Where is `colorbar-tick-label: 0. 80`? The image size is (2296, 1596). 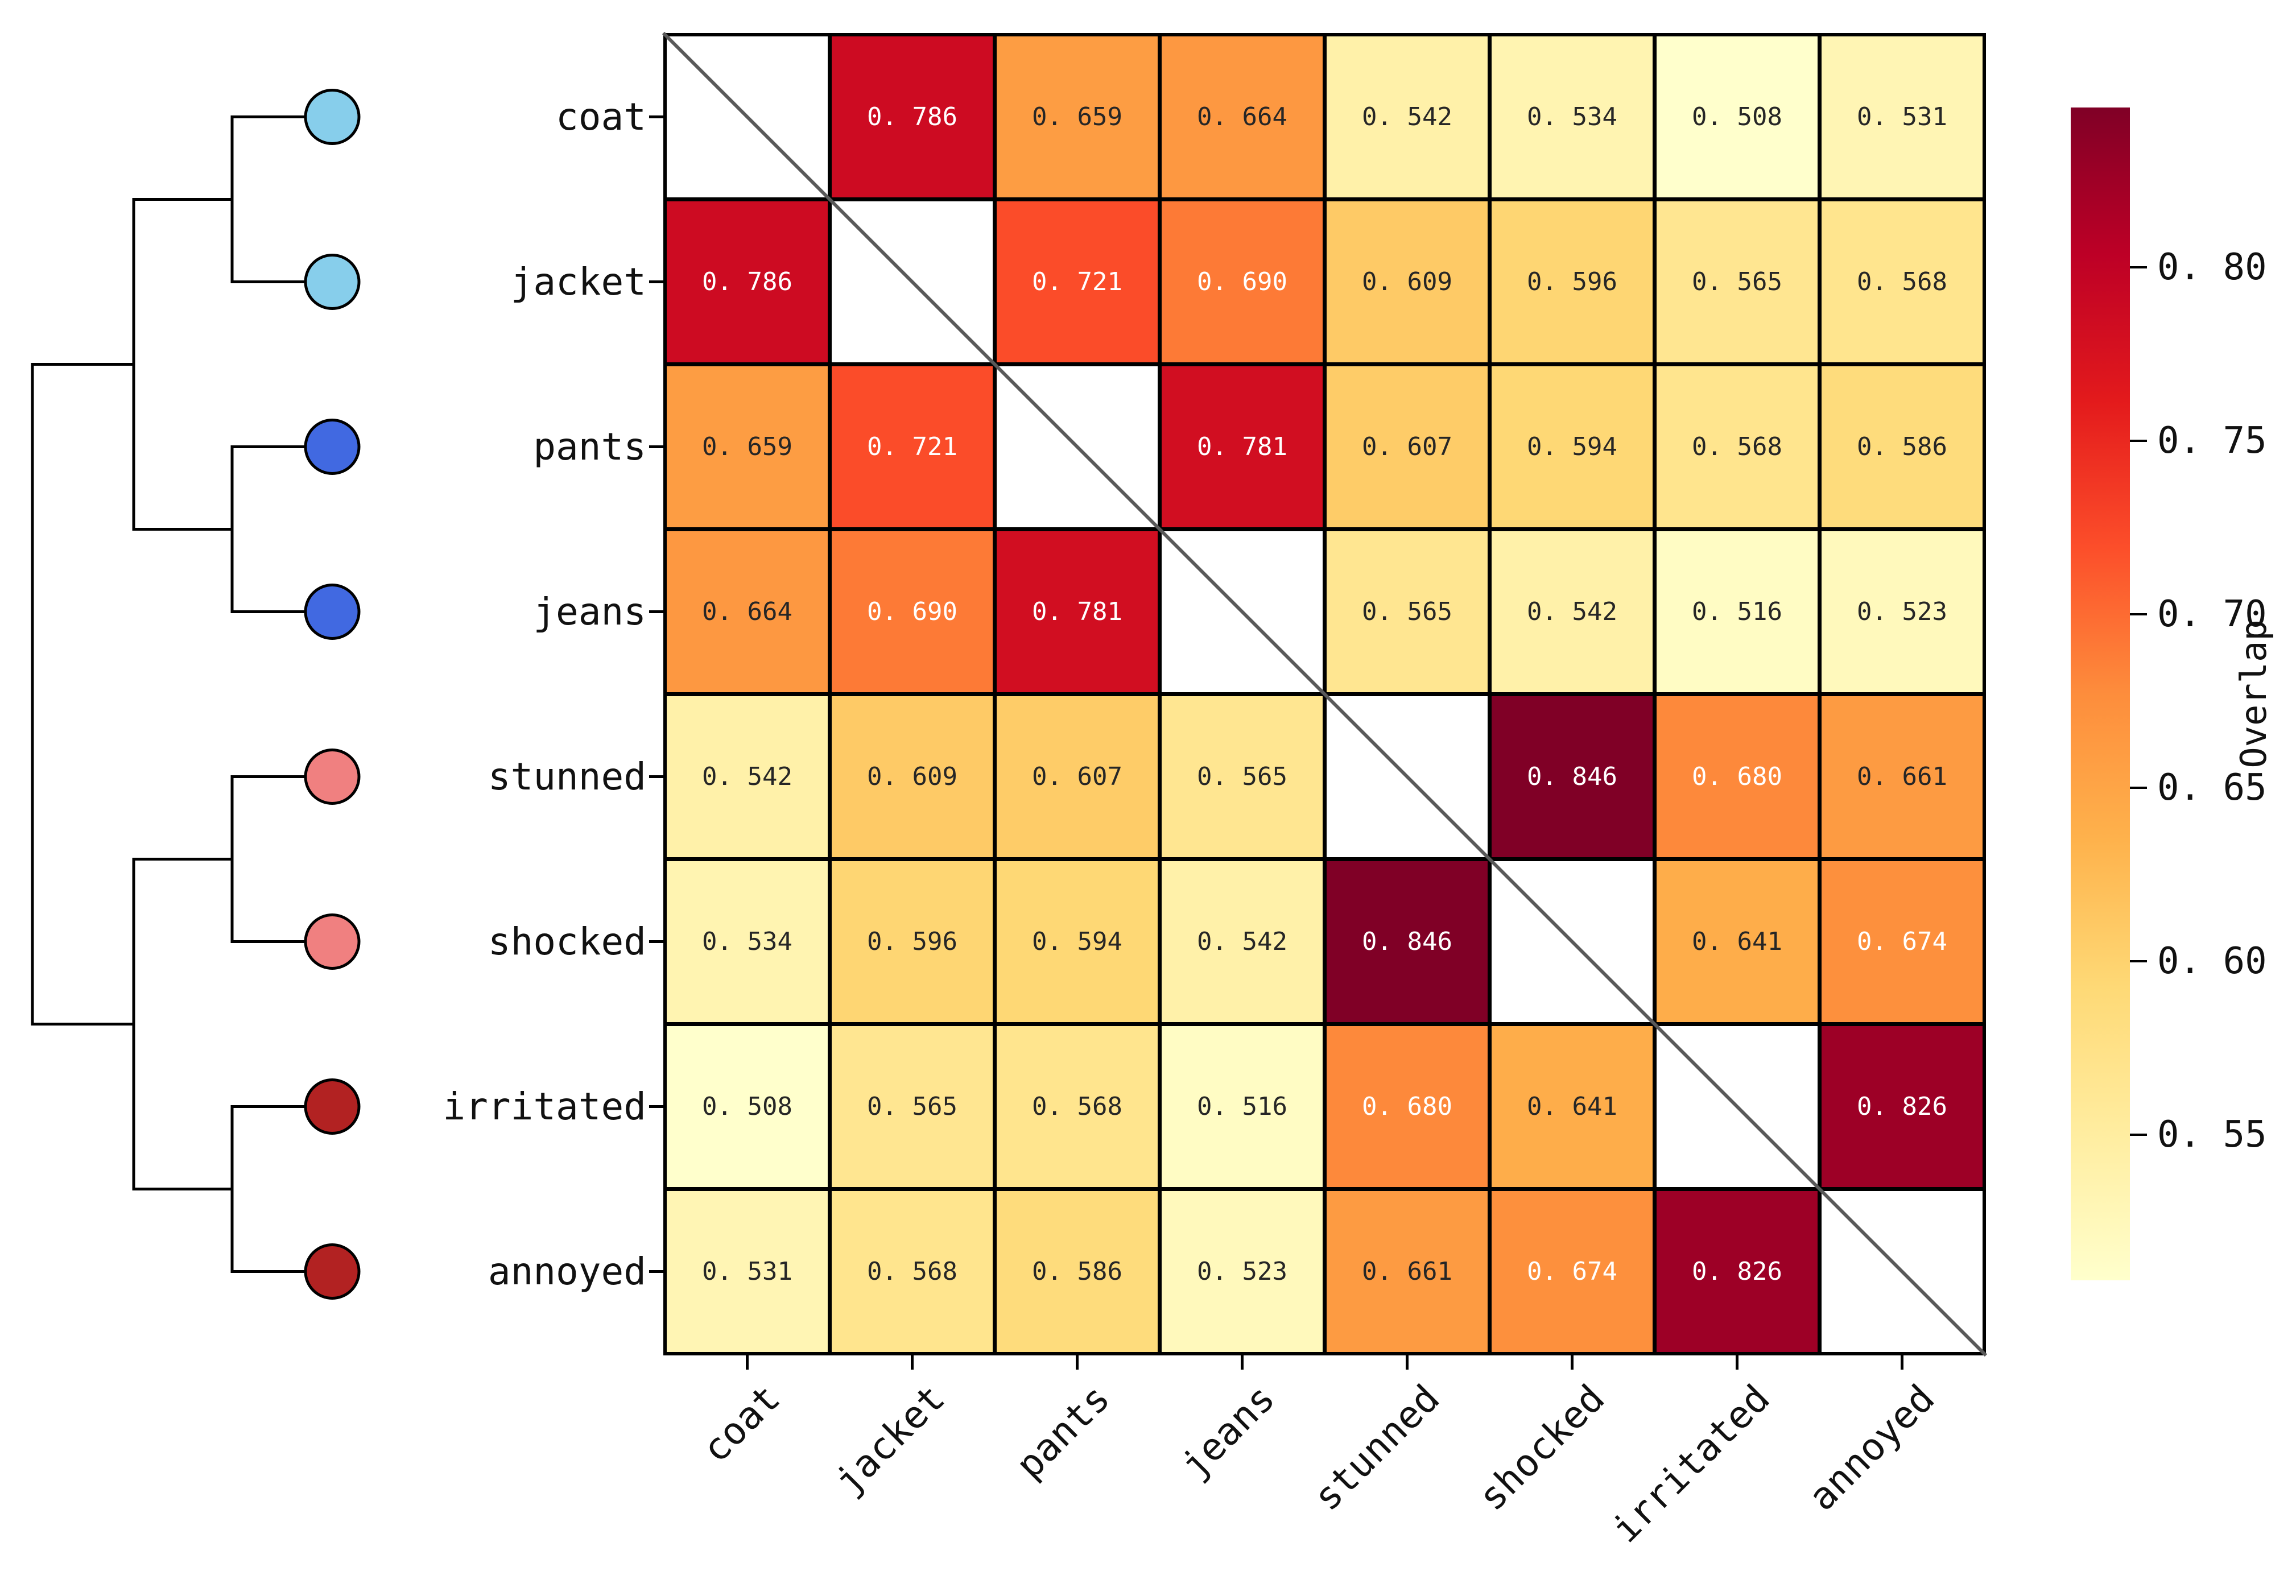
colorbar-tick-label: 0. 80 is located at coordinates (2212, 267).